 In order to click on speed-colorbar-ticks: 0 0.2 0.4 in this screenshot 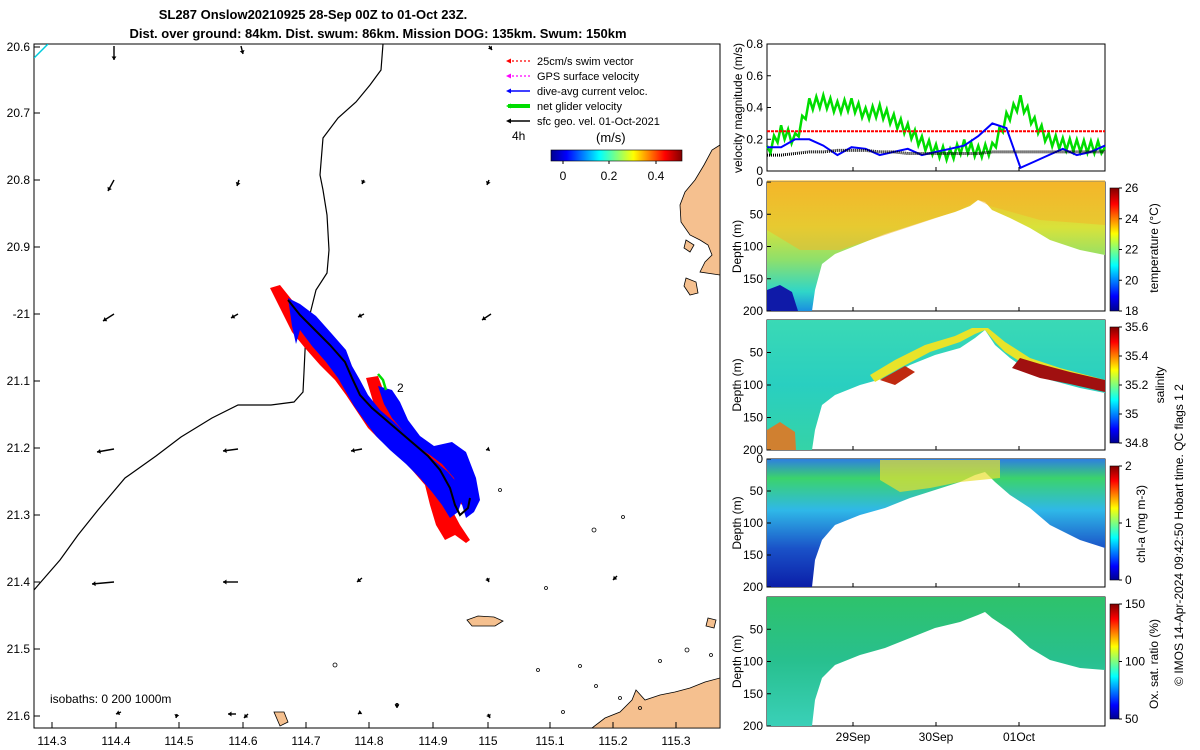, I will do `click(612, 172)`.